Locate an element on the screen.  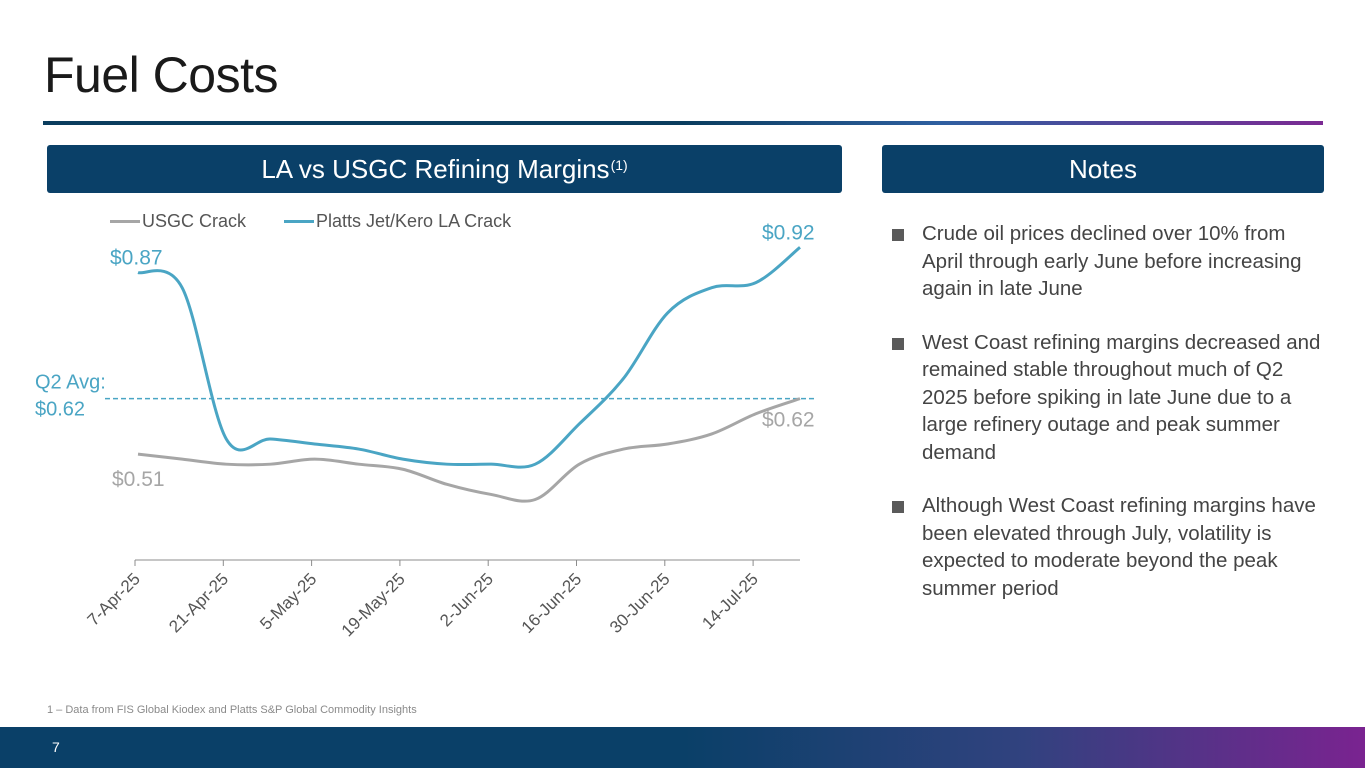
page-title: Fuel Costs is located at coordinates (161, 75).